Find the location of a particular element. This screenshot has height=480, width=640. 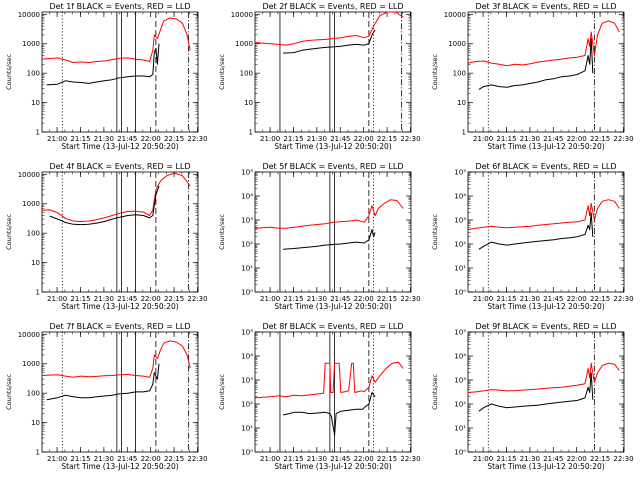

panel-title: Det 4f BLACK = Events, RED = LLD is located at coordinates (119, 166).